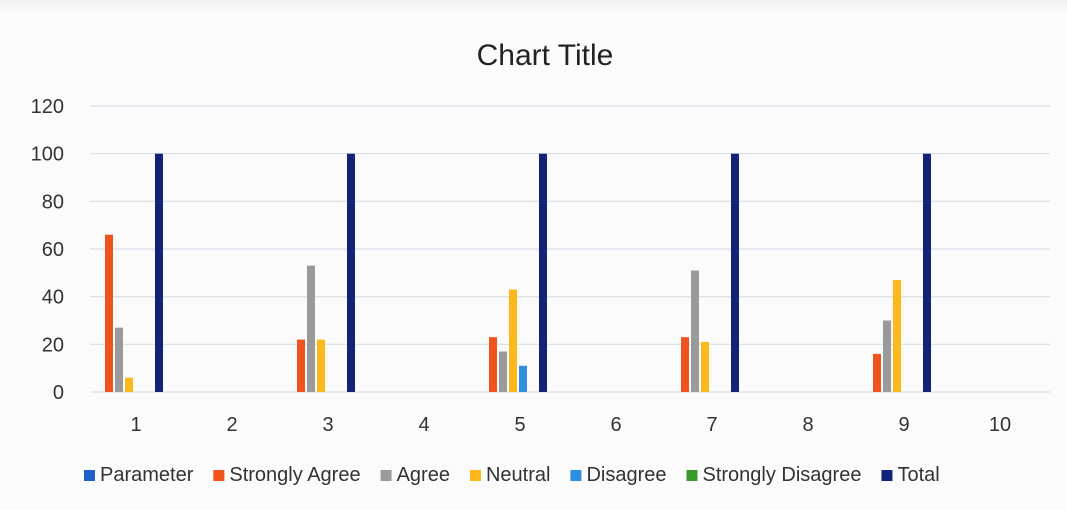  Describe the element at coordinates (918, 475) in the screenshot. I see `legend-label: Total` at that location.